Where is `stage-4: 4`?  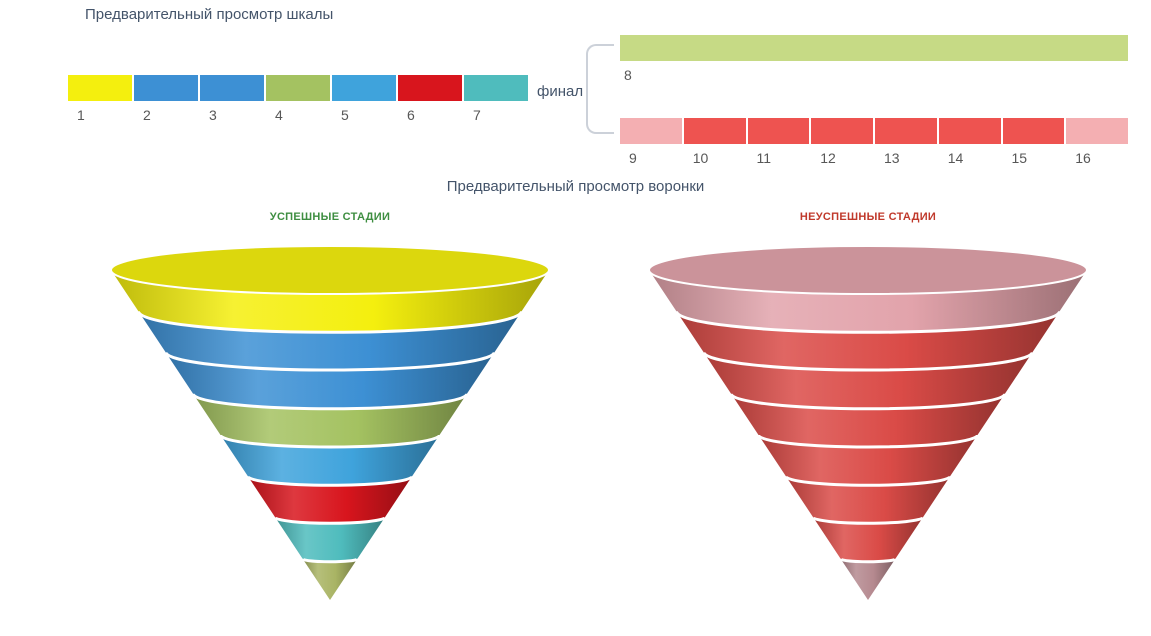
stage-4: 4 is located at coordinates (298, 99).